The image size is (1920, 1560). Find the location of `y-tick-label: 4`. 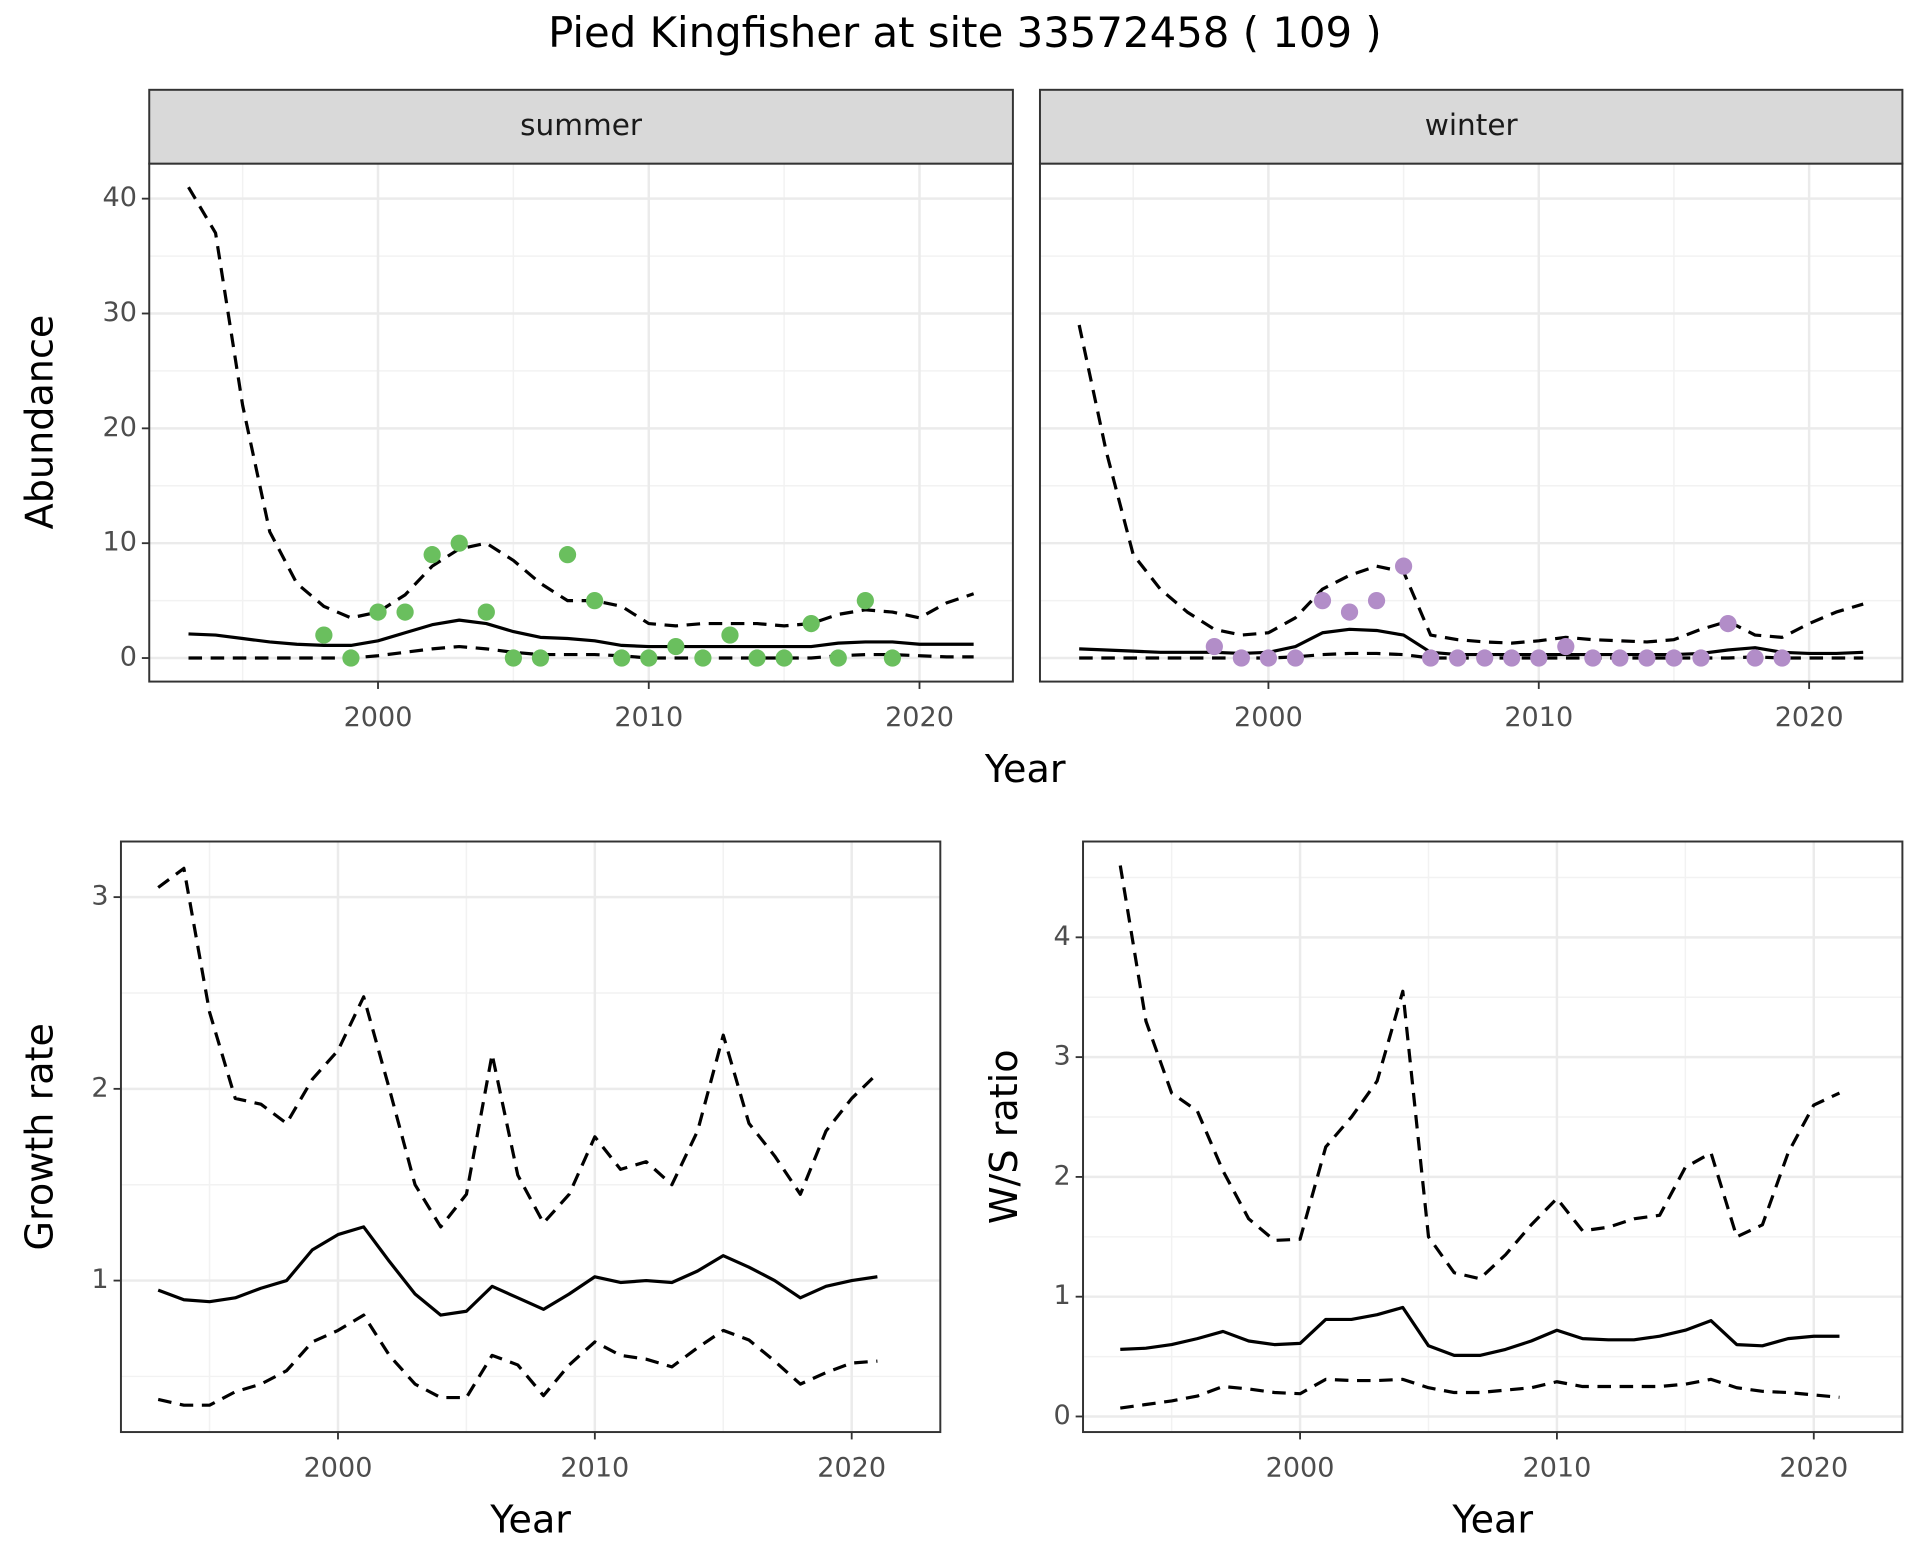

y-tick-label: 4 is located at coordinates (1062, 936).